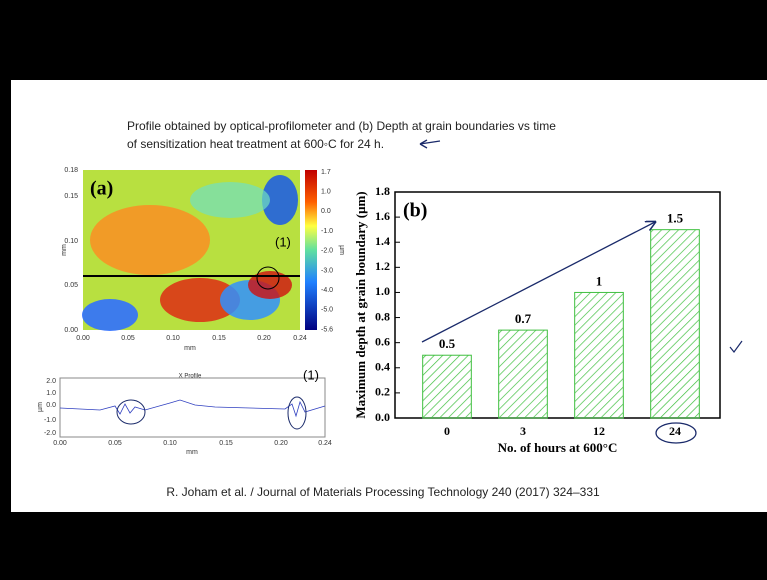 The width and height of the screenshot is (767, 580). What do you see at coordinates (281, 443) in the screenshot?
I see `profile-x-tick-label: 0.20` at bounding box center [281, 443].